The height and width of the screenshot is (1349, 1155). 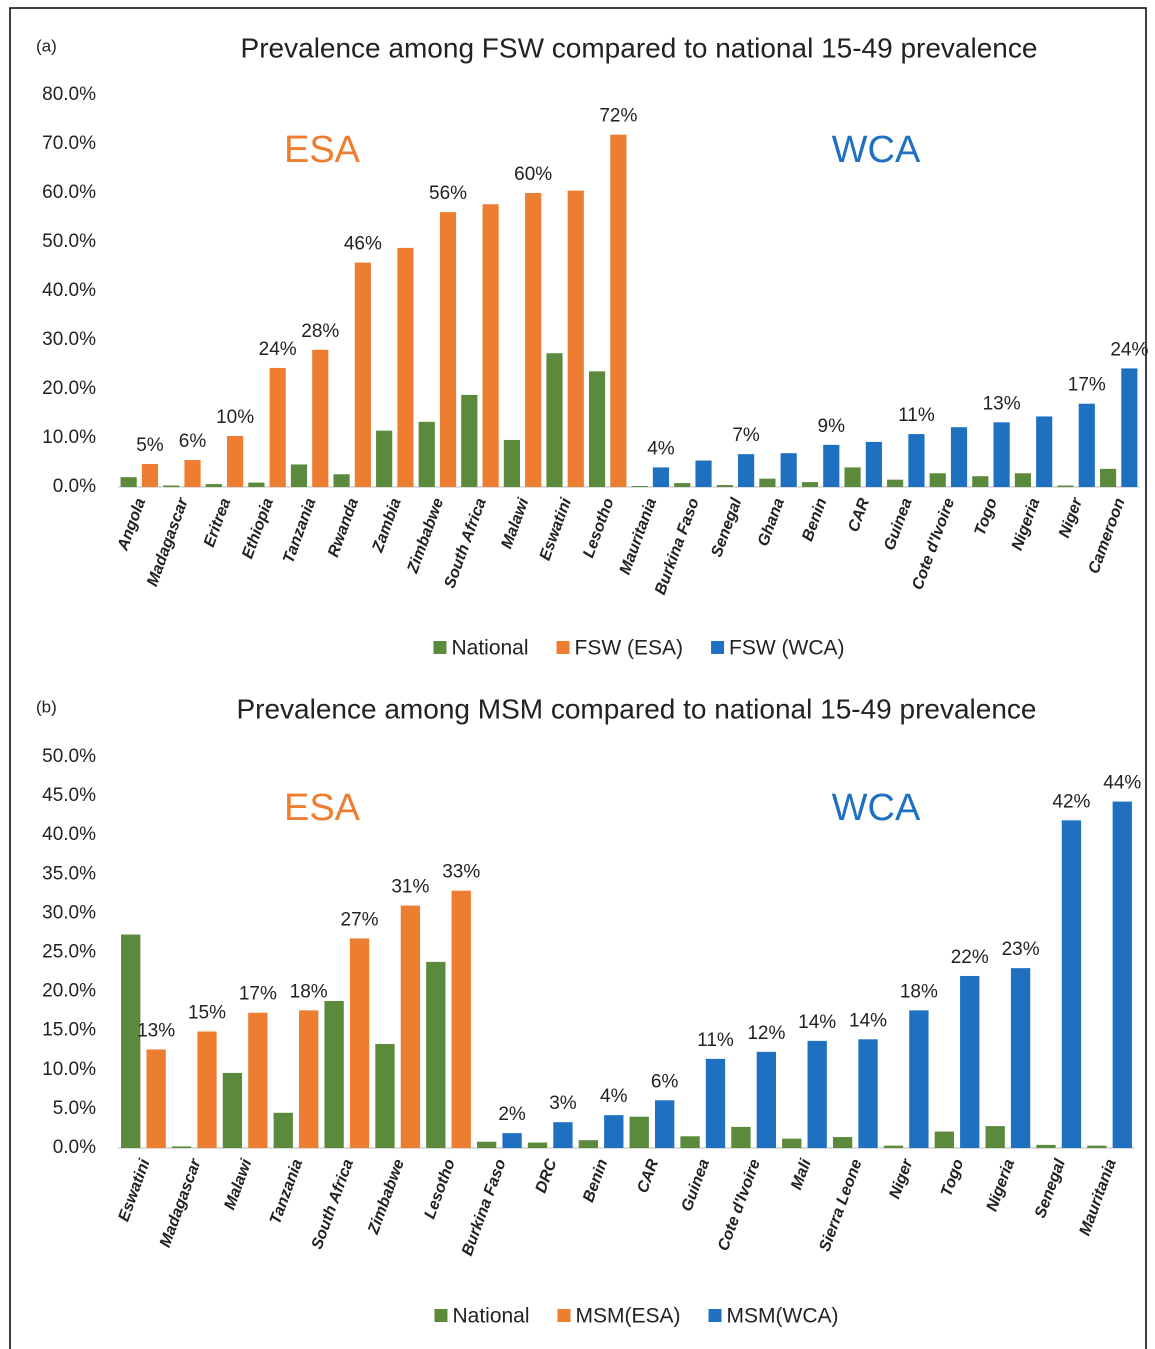 What do you see at coordinates (563, 1103) in the screenshot?
I see `value-label: 3%` at bounding box center [563, 1103].